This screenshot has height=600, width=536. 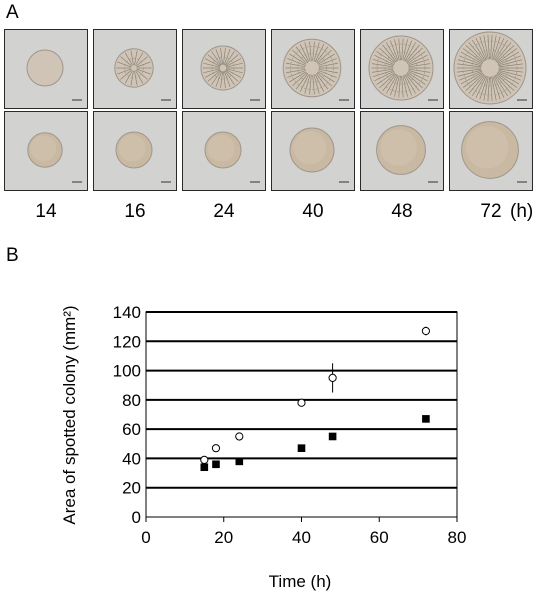 What do you see at coordinates (131, 429) in the screenshot?
I see `y-tick-60: 60` at bounding box center [131, 429].